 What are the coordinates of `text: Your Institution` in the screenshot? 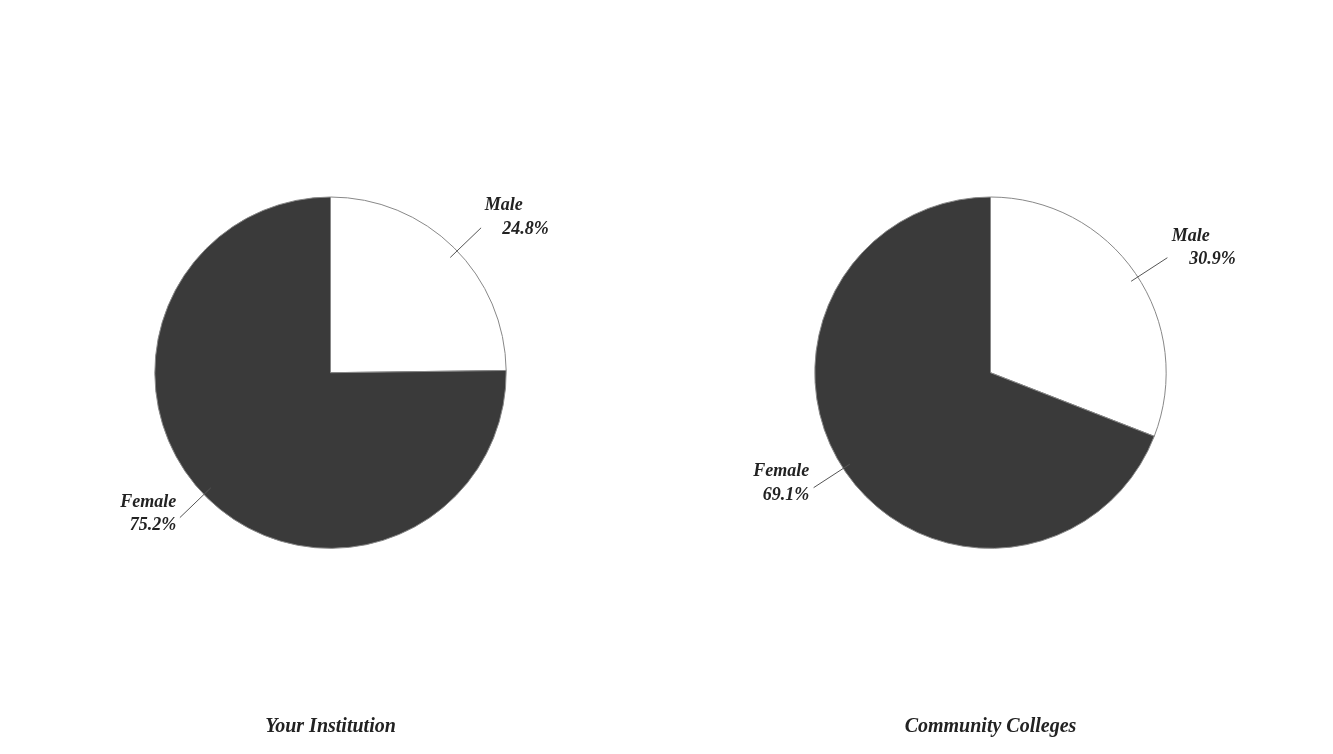 It's located at (330, 724).